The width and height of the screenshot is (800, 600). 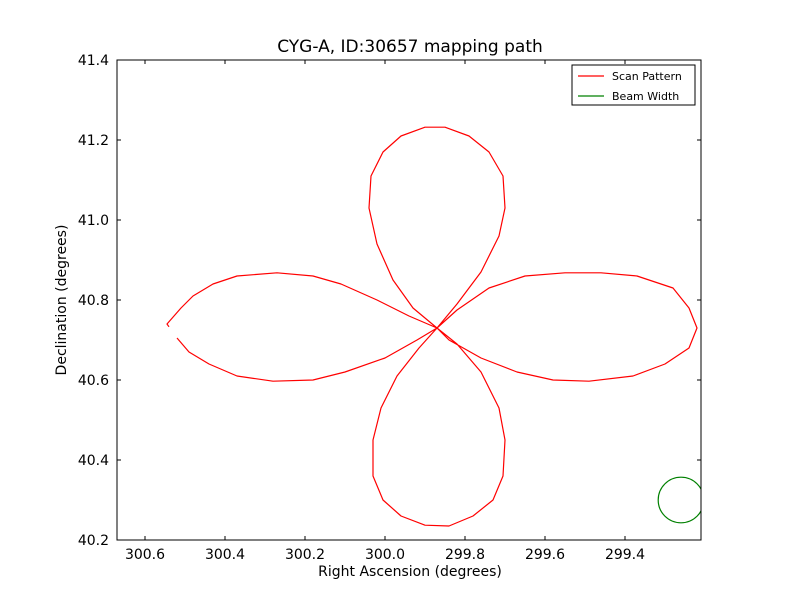 I want to click on y-axis-label: Declination (degrees), so click(x=62, y=300).